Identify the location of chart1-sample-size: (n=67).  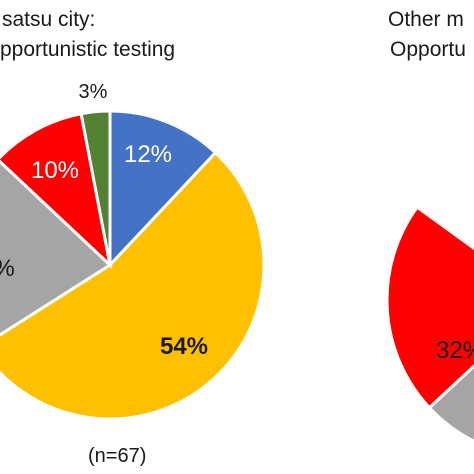
(117, 456).